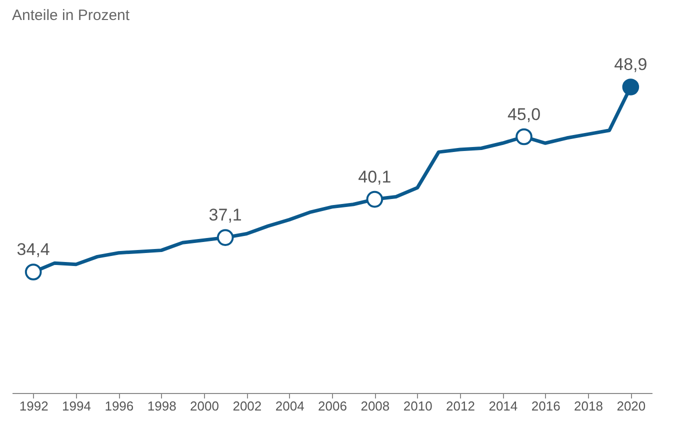  I want to click on x-tick-label: 1996, so click(119, 406).